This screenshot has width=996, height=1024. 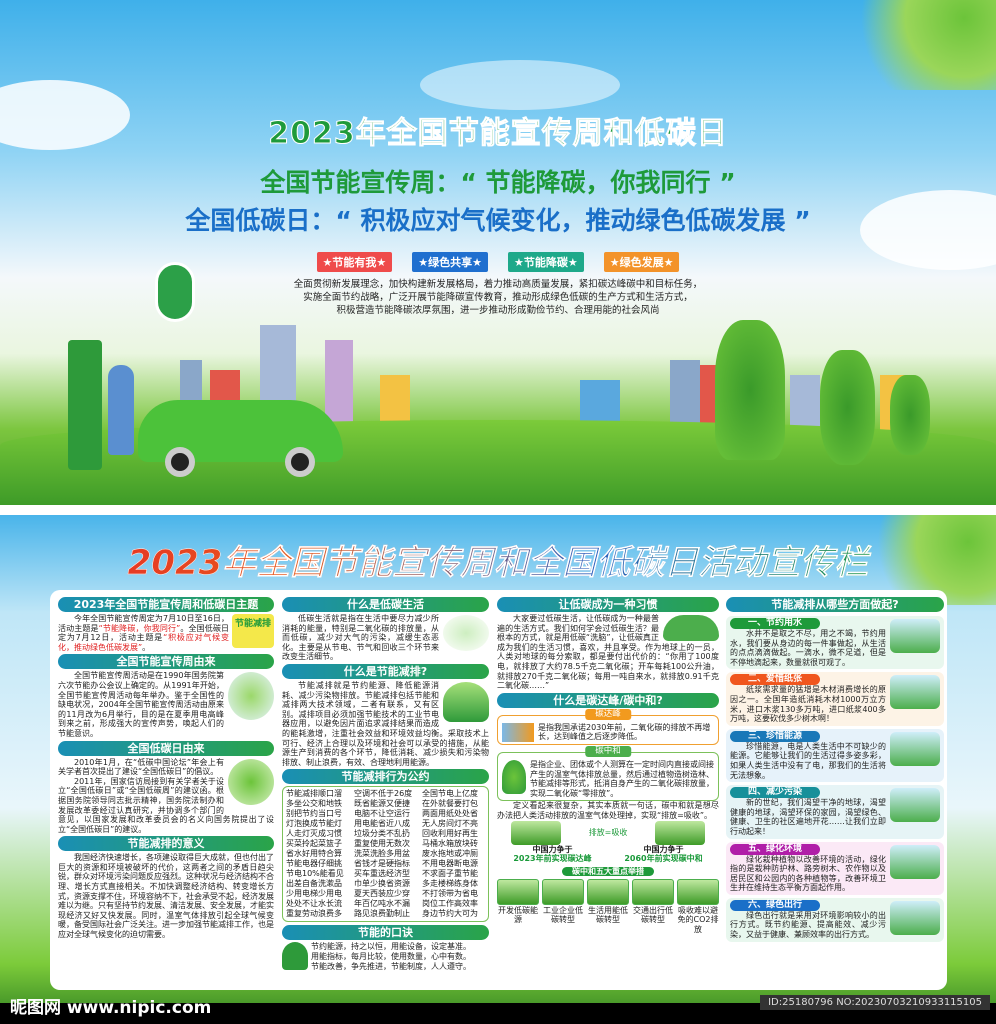 I want to click on earth-bulb-image, so click(x=514, y=776).